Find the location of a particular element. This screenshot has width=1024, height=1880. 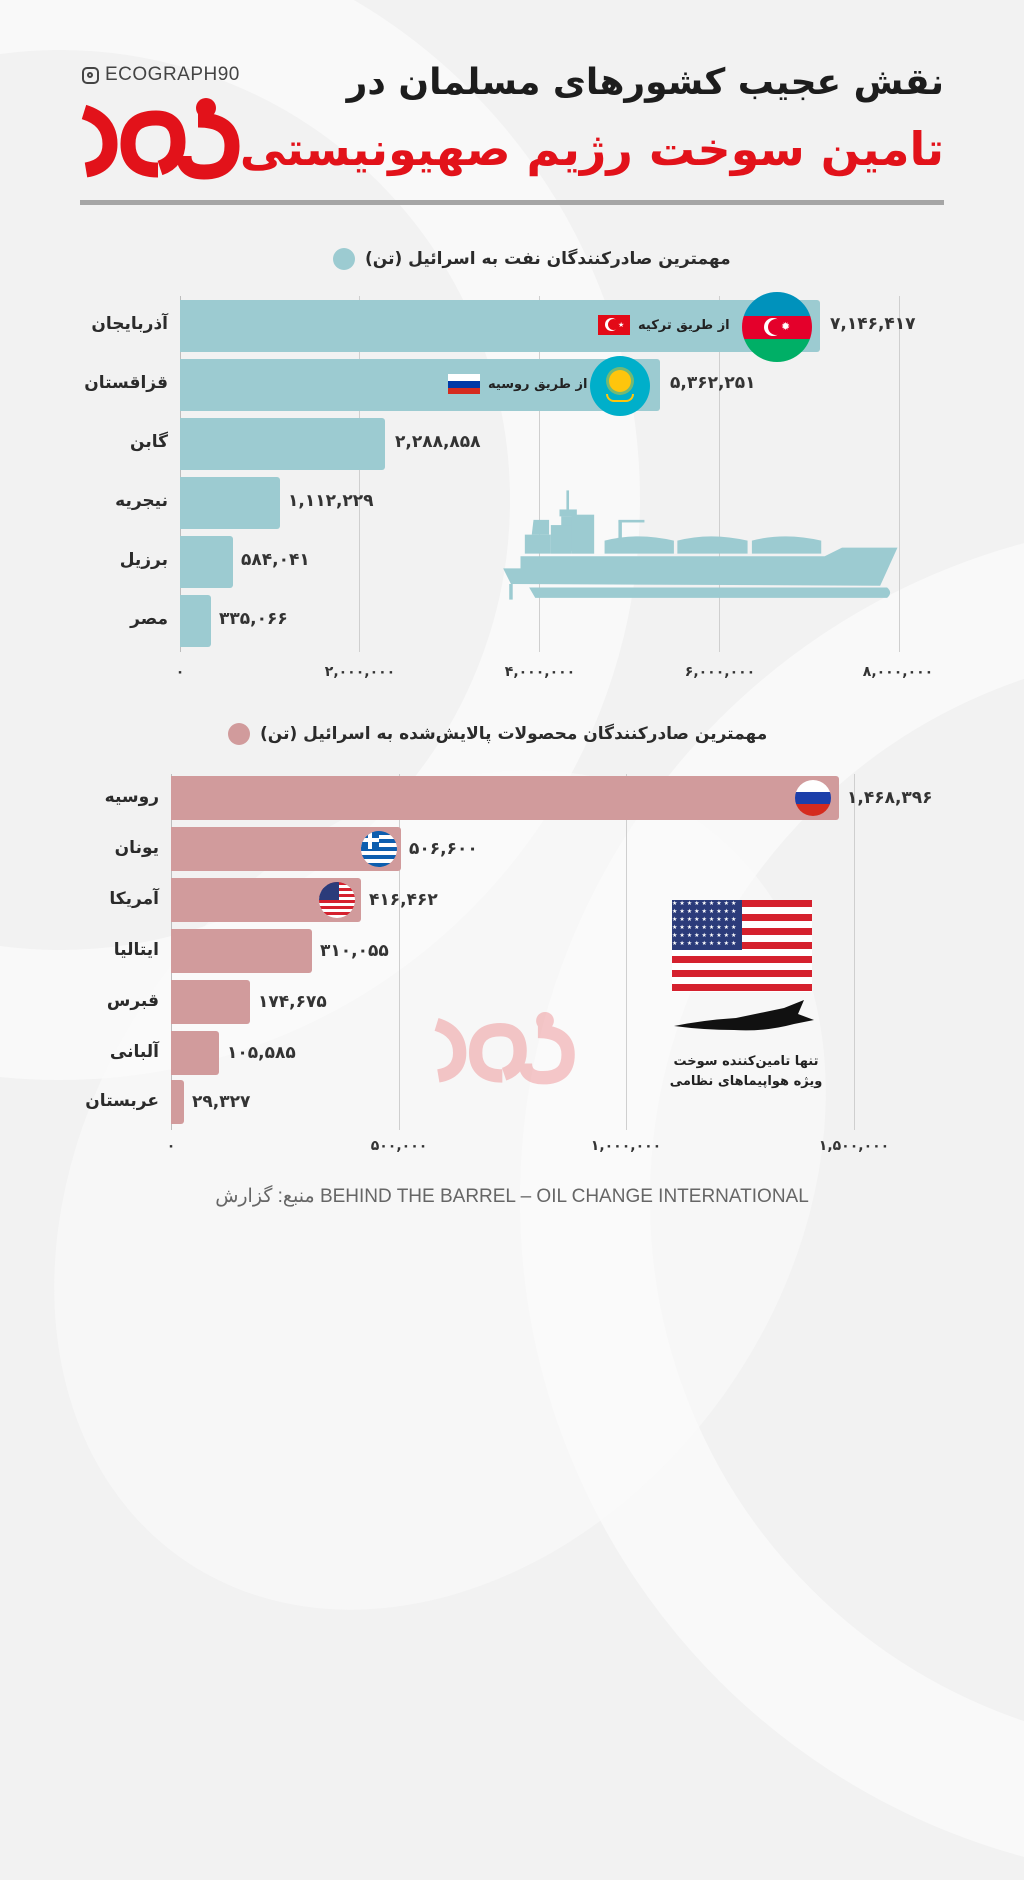

bar-kazakhstan: قزاقستان is located at coordinates (372, 385).